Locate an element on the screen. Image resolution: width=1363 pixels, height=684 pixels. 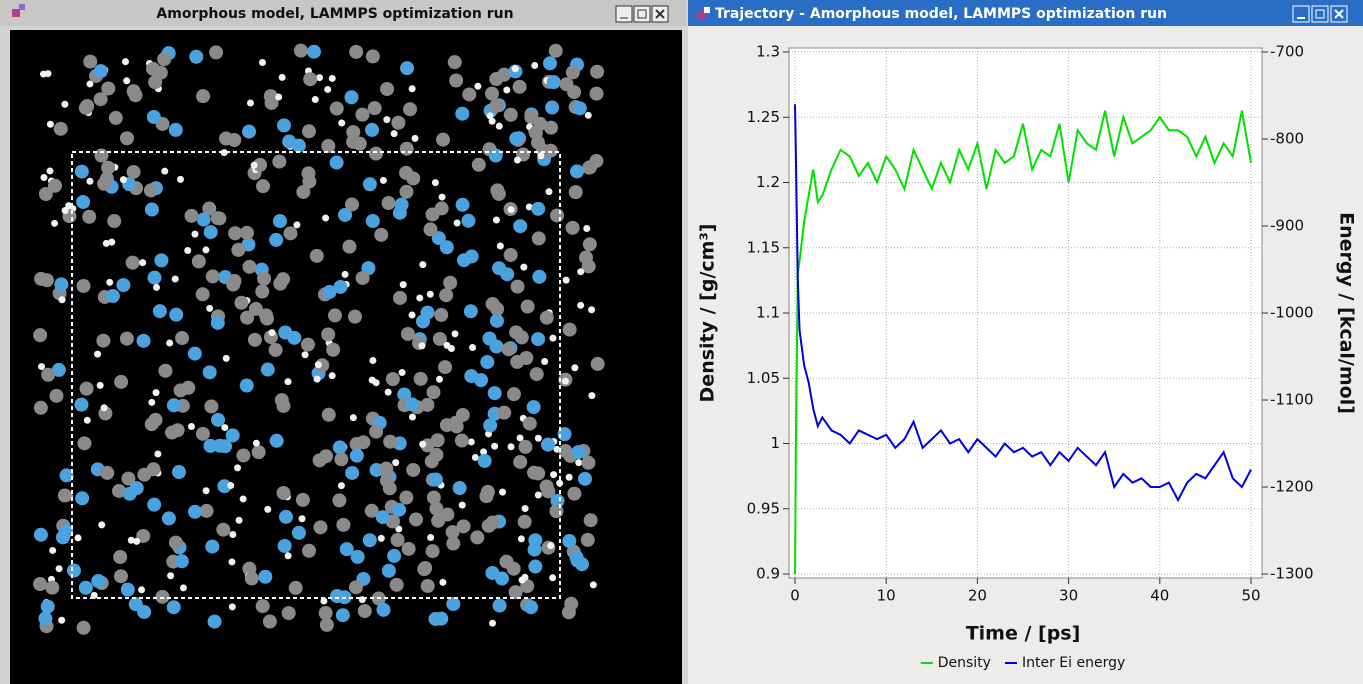
window-title: Amorphous model, LAMMPS optimization run is located at coordinates (334, 14).